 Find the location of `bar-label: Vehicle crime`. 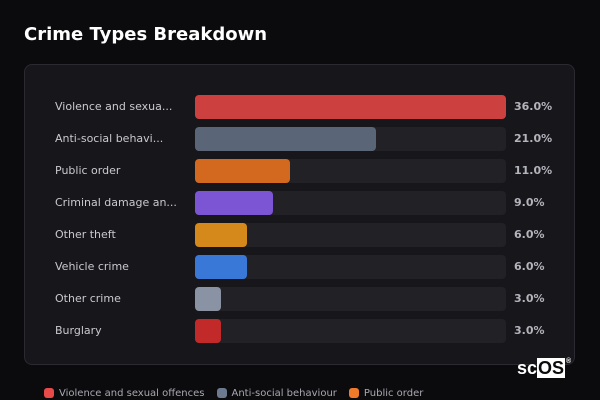

bar-label: Vehicle crime is located at coordinates (92, 266).